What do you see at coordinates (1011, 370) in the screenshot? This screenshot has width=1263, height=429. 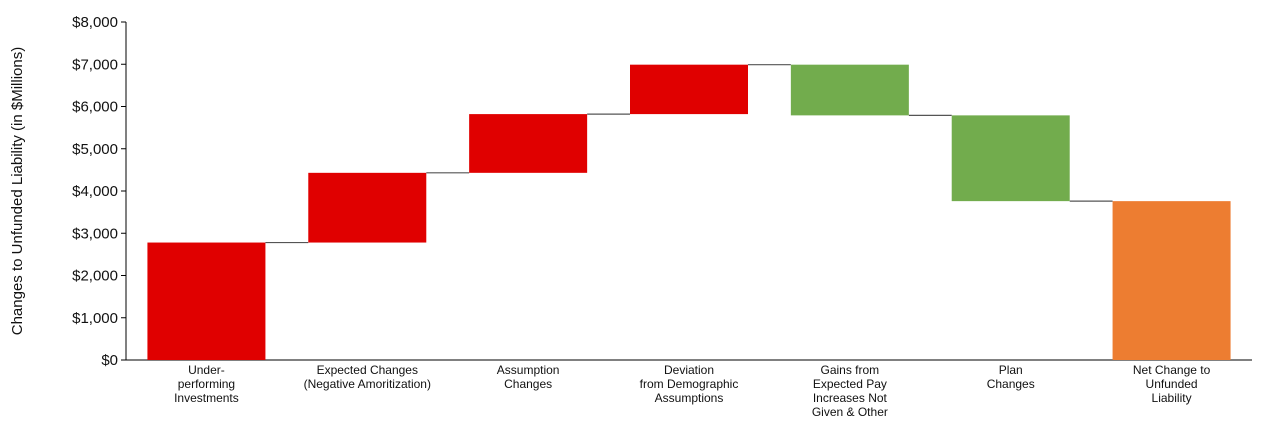 I see `category-label-line: Plan` at bounding box center [1011, 370].